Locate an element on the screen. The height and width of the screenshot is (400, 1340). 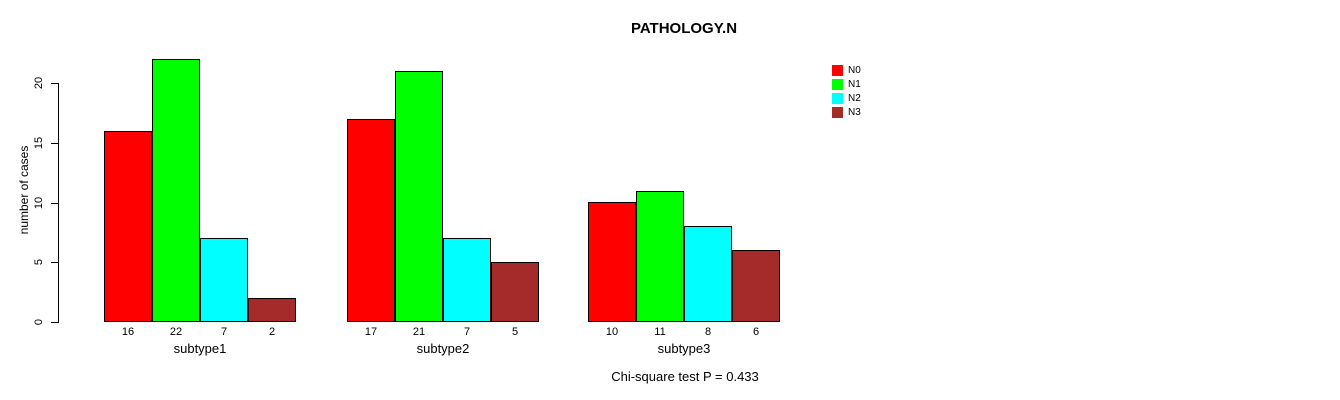
bar-value-label: 17 is located at coordinates (371, 332).